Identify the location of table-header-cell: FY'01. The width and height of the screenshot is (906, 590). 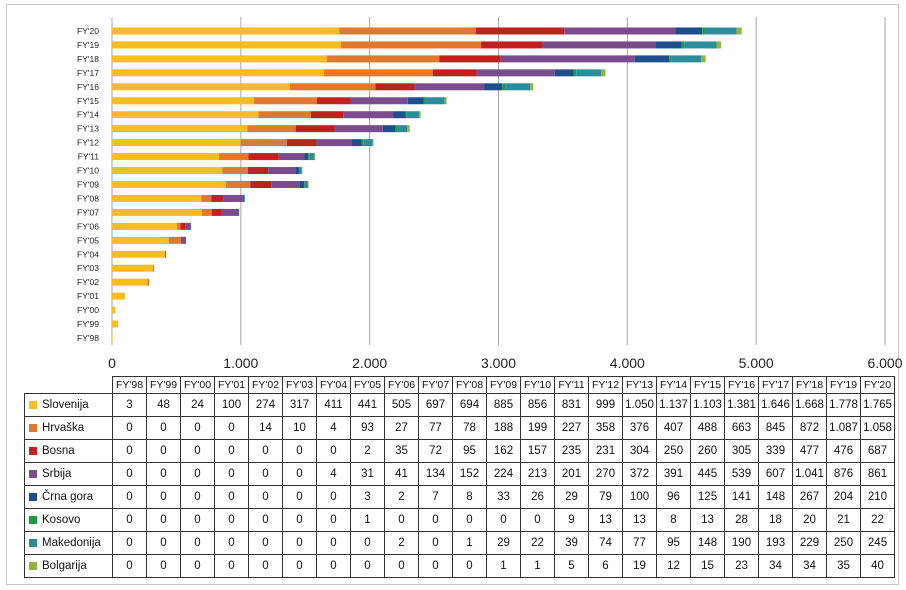
(231, 385).